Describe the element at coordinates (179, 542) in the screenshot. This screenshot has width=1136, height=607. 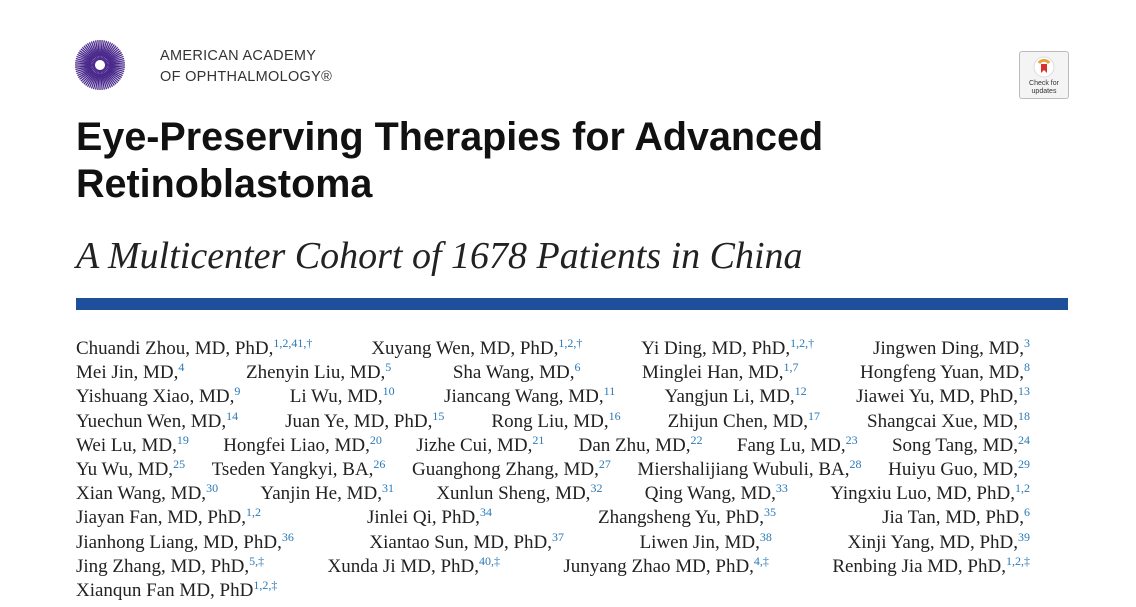
I see `author-name: Jianhong Liang, MD, PhD,` at that location.